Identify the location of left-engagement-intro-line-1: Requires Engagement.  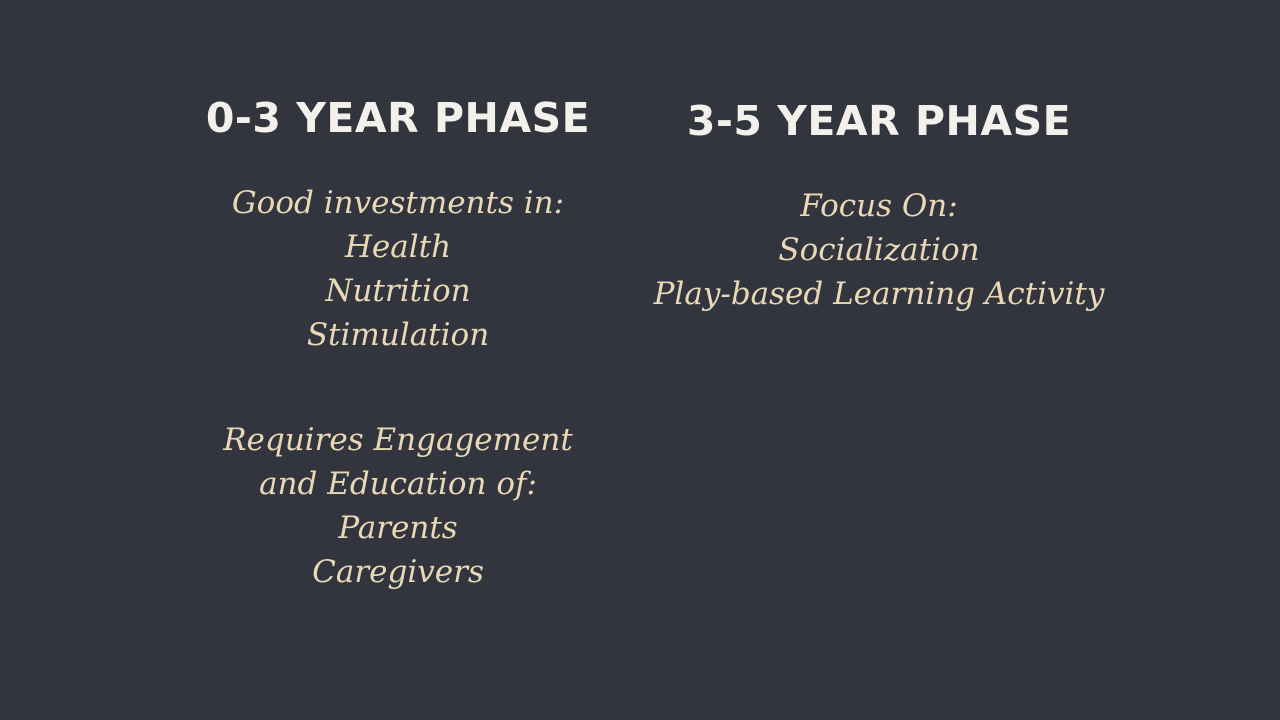
(398, 440).